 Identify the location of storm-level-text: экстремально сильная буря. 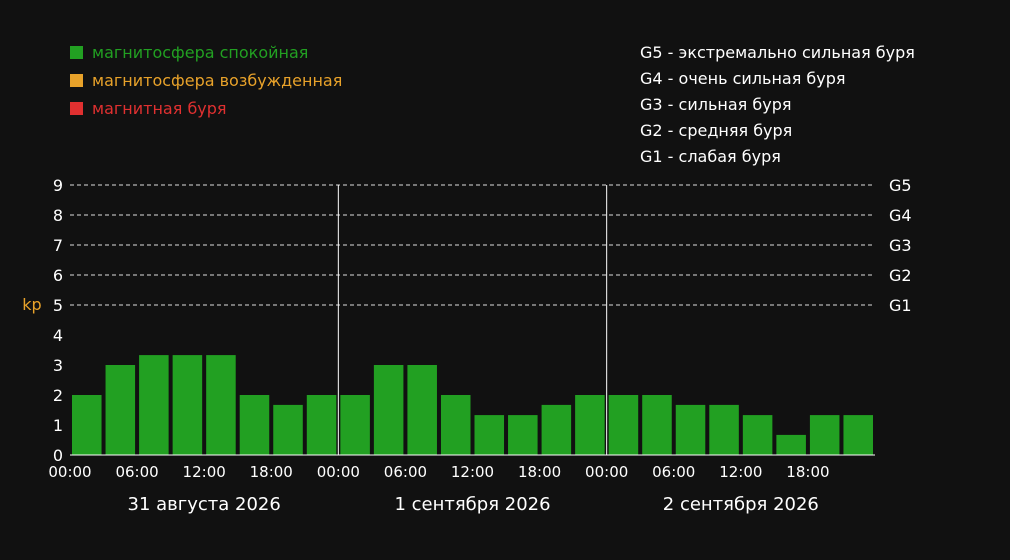
(796, 52).